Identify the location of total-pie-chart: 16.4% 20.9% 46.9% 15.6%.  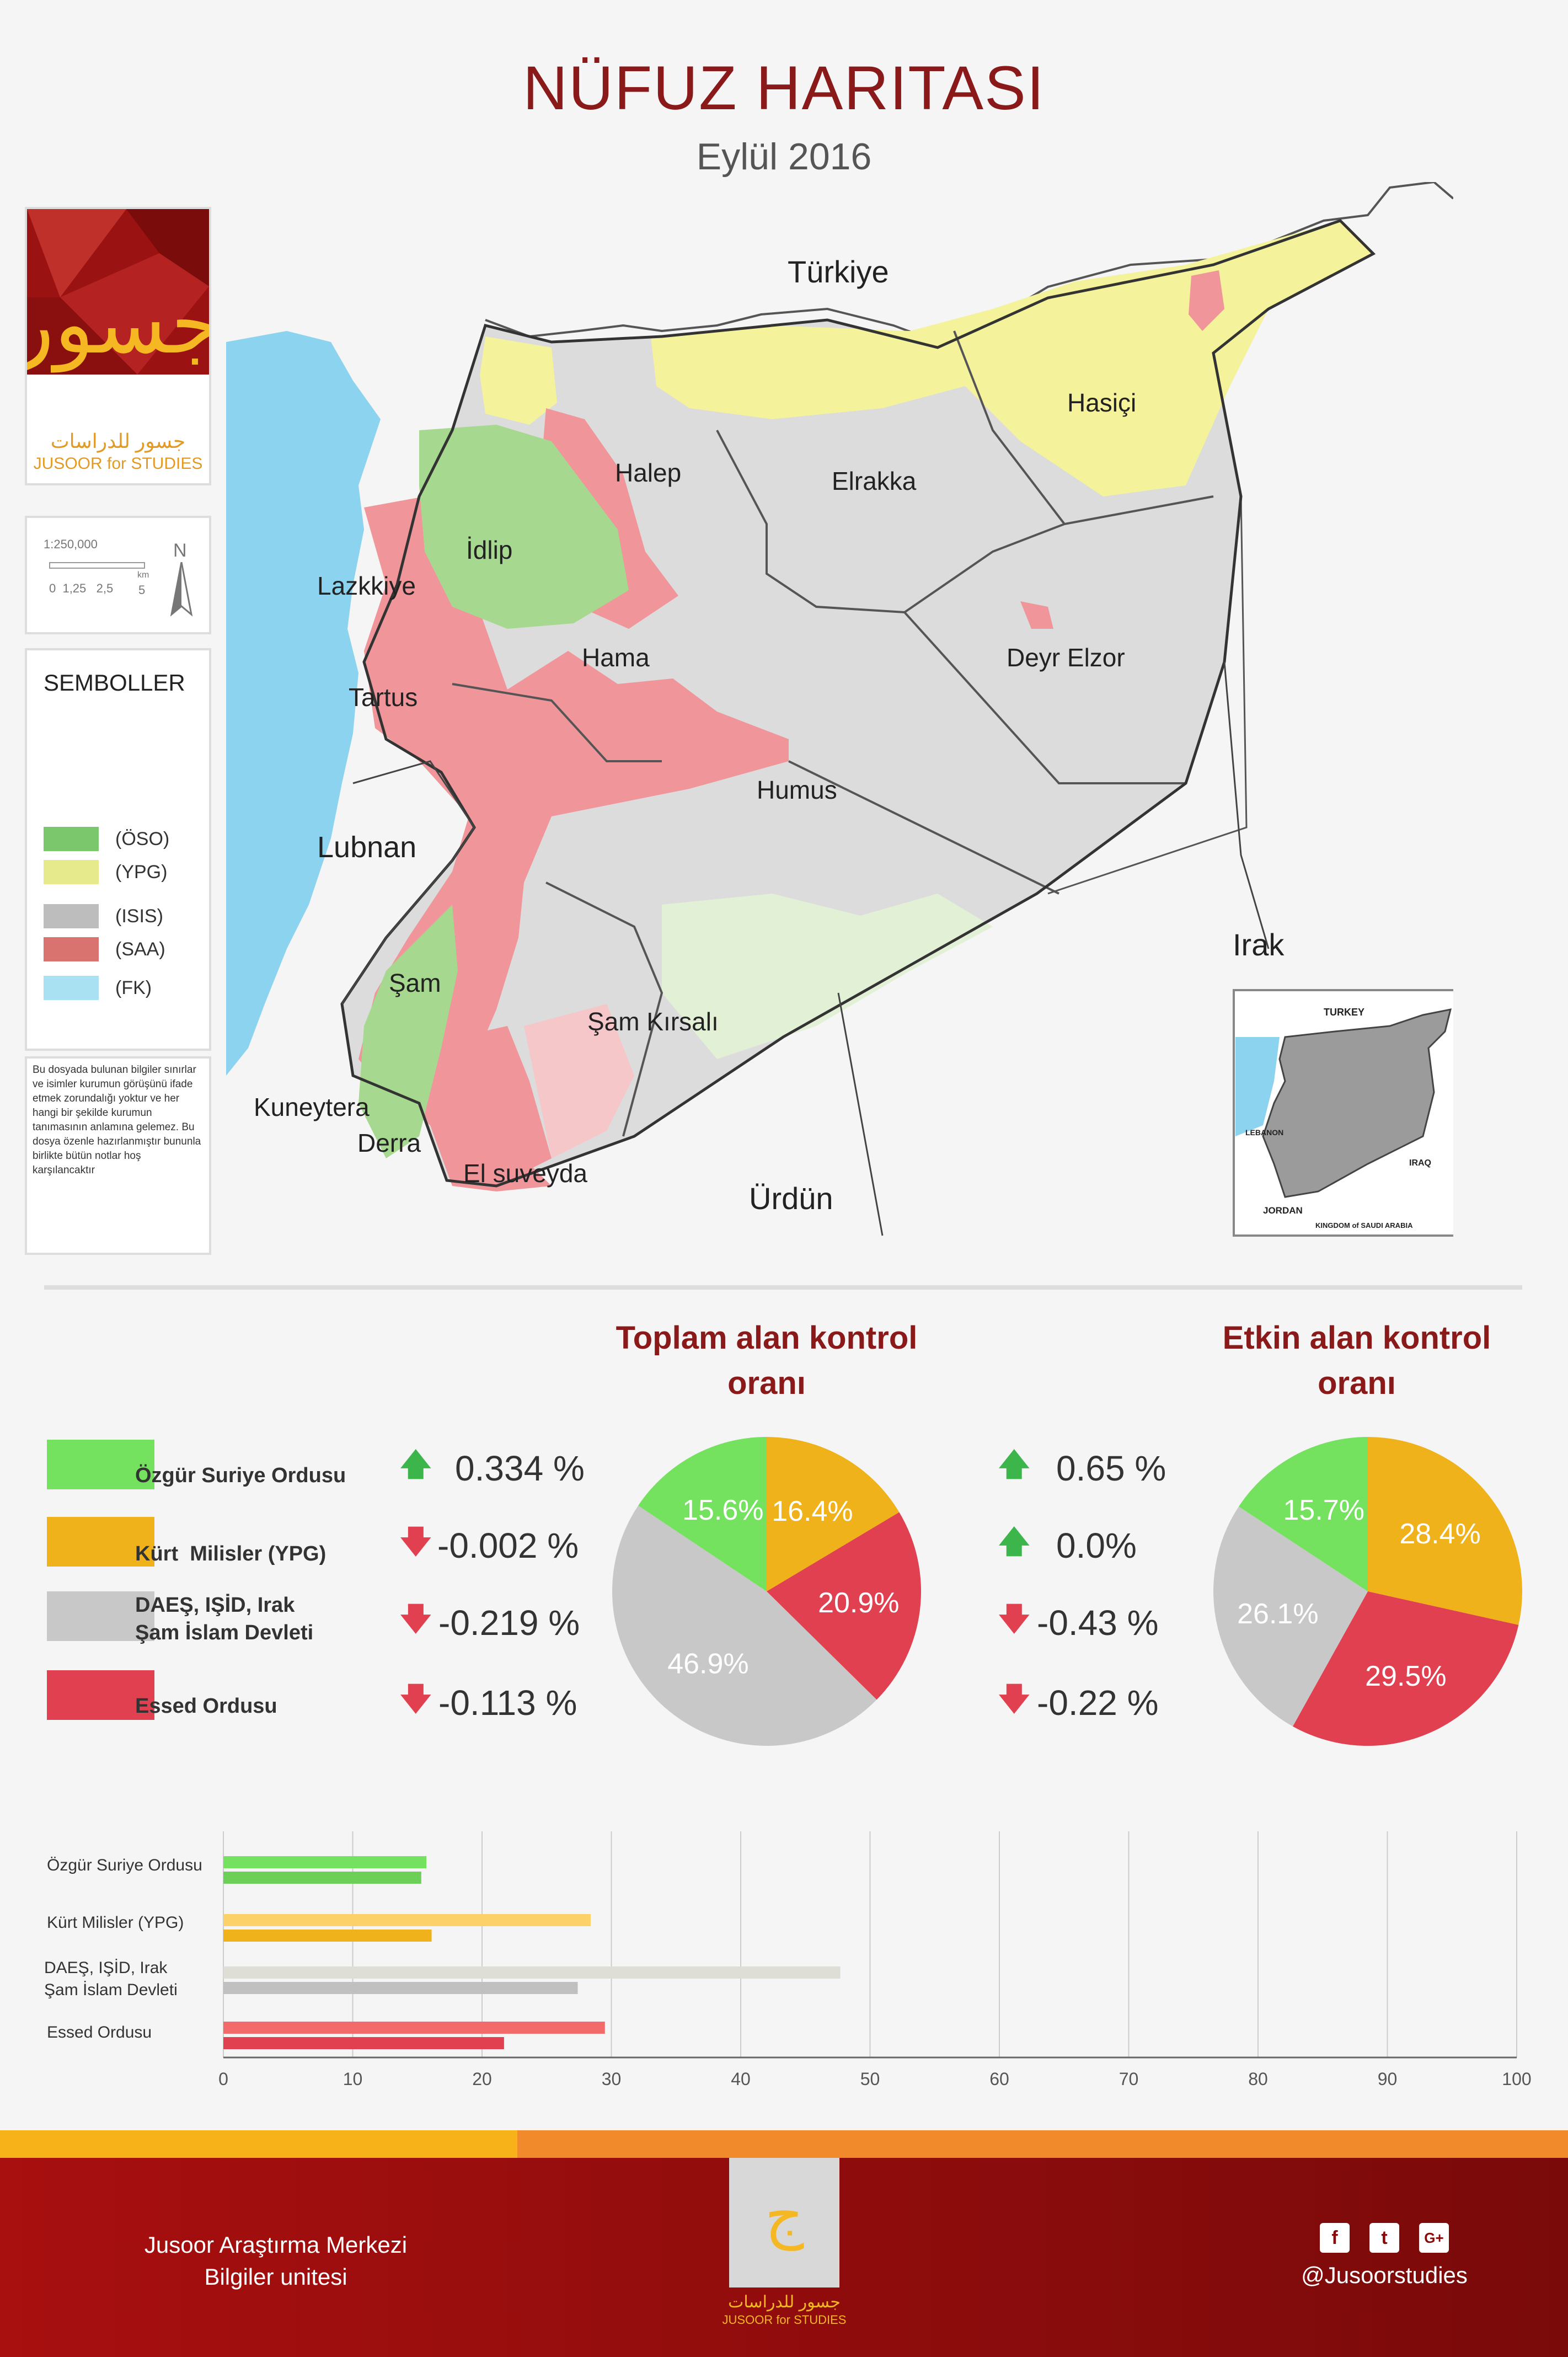
(767, 1591).